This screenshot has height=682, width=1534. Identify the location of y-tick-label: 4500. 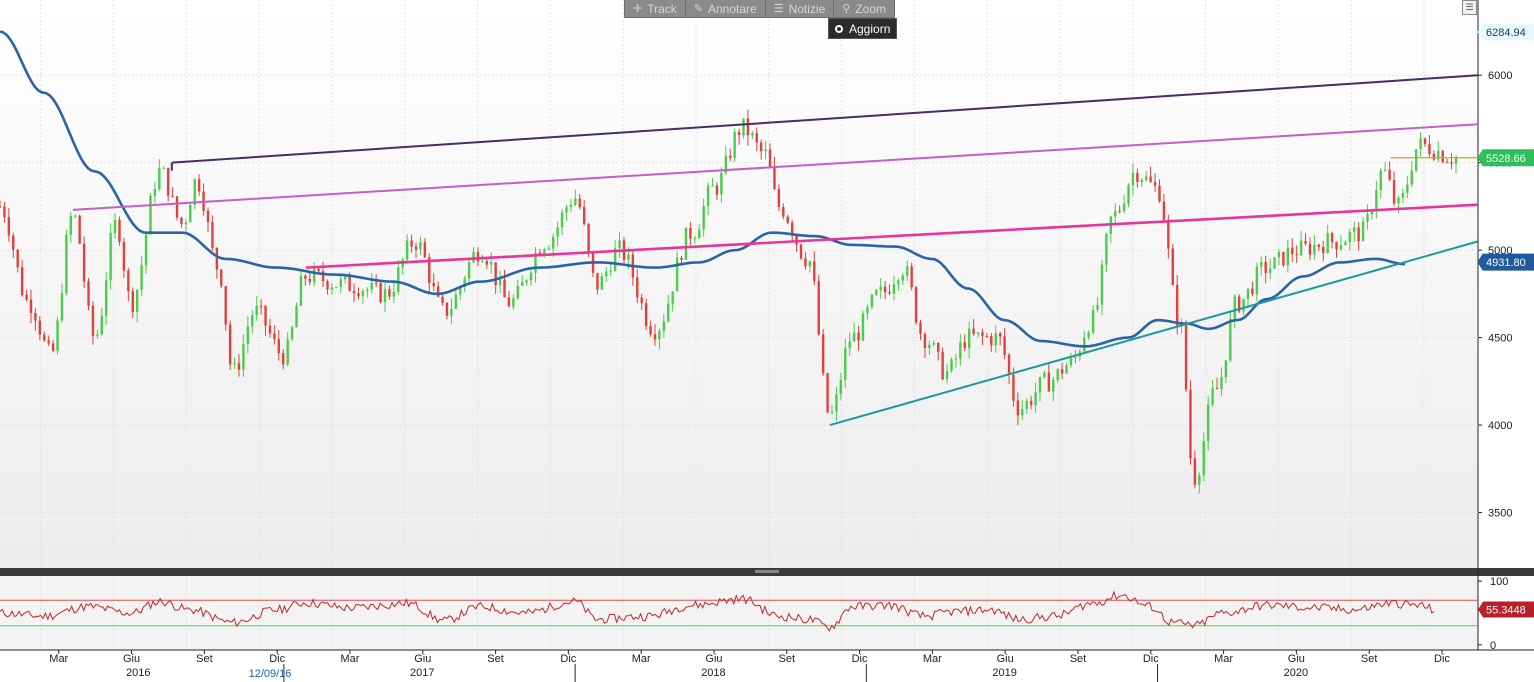
(1500, 339).